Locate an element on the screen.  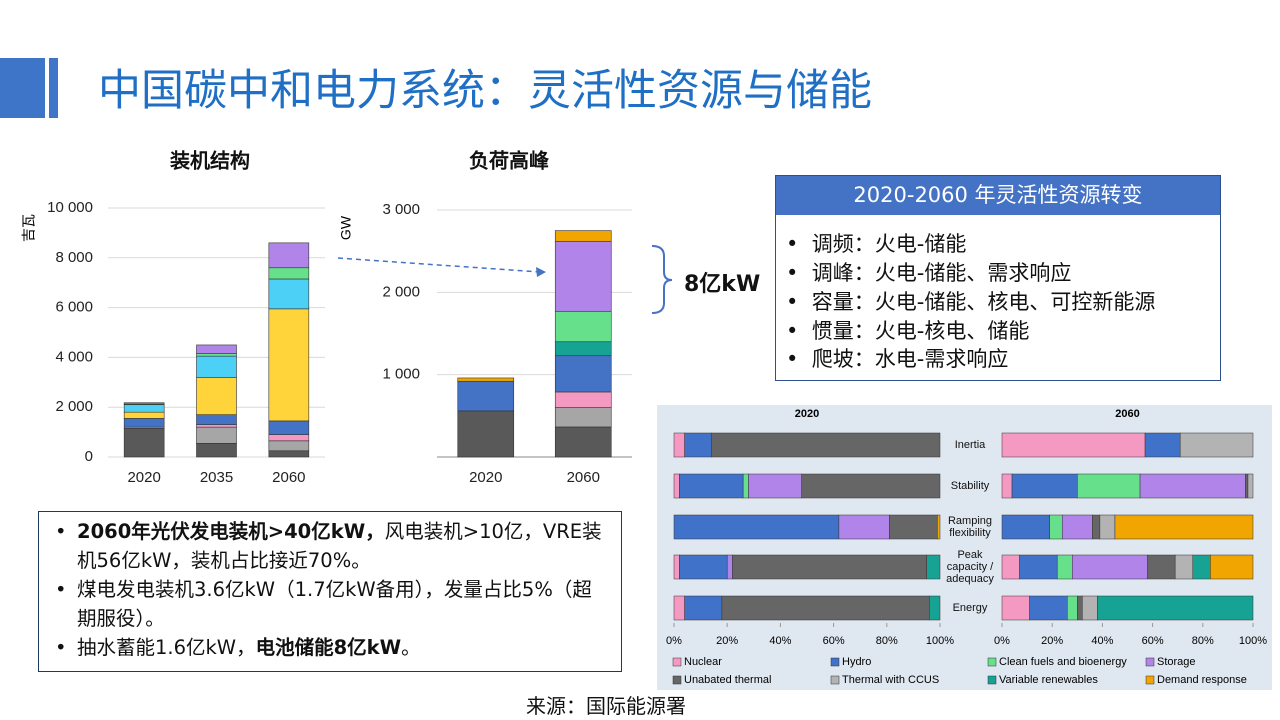
bracket is located at coordinates (662, 279).